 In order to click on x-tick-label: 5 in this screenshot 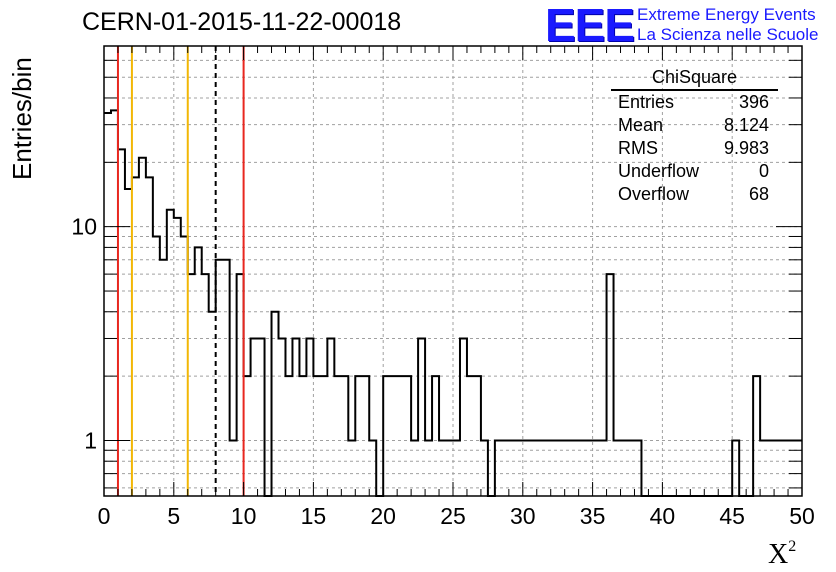, I will do `click(173, 516)`.